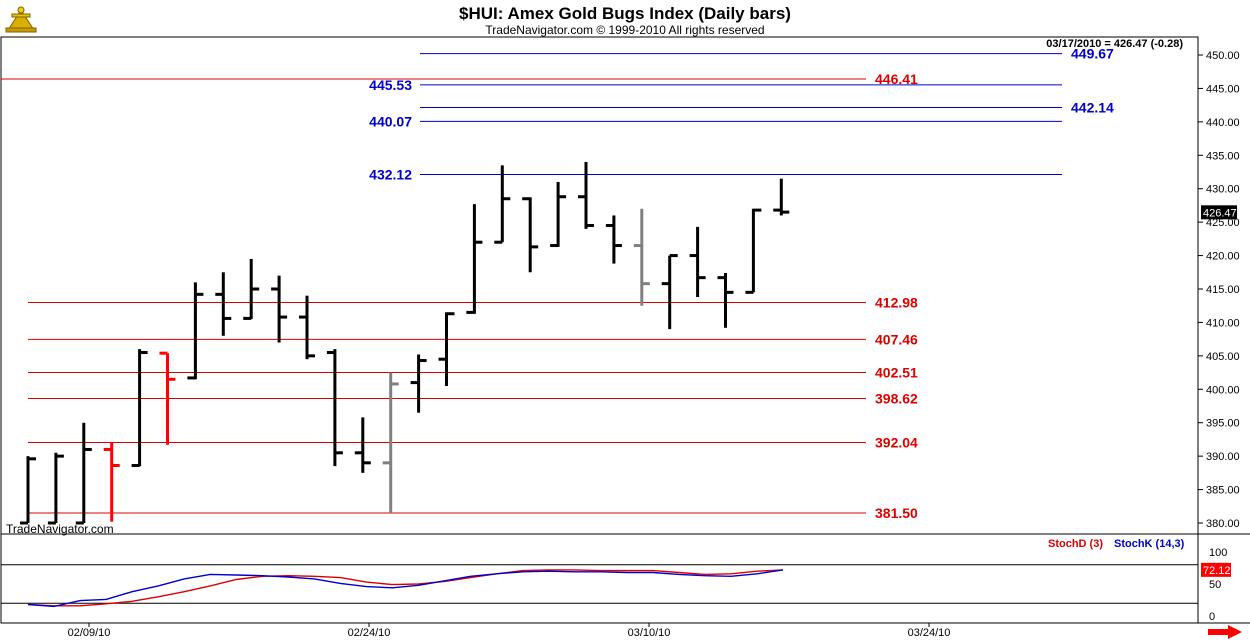  Describe the element at coordinates (390, 175) in the screenshot. I see `resistance-label: 432.12` at that location.